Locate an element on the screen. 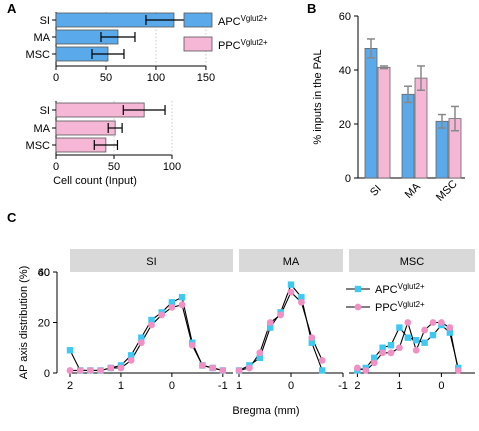 The width and height of the screenshot is (479, 431). b-category-label-msc: MSC is located at coordinates (447, 191).